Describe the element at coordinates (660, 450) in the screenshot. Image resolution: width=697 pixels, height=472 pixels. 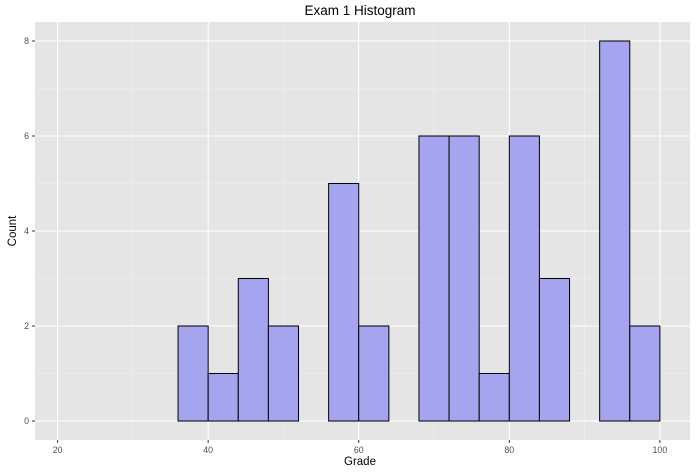
I see `x-tick-label: 100` at that location.